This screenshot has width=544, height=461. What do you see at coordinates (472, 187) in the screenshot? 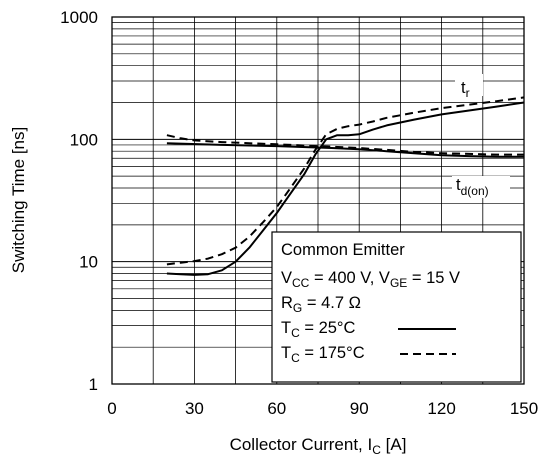
I see `svg-text: td(on)` at bounding box center [472, 187].